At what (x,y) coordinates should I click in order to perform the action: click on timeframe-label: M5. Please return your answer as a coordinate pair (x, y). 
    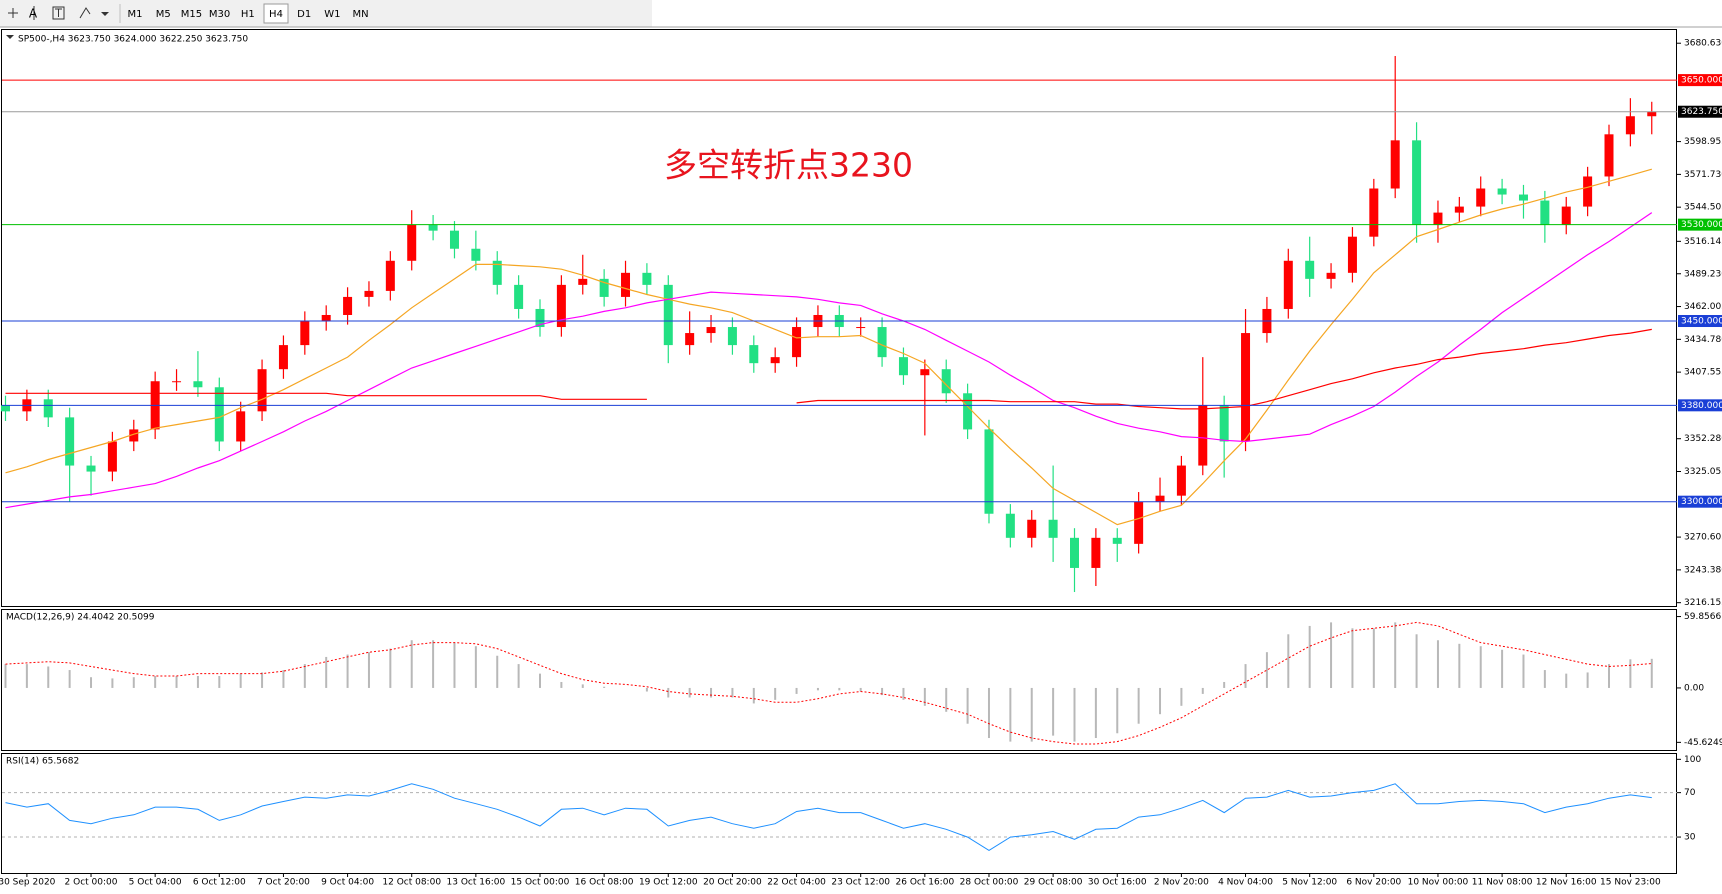
    Looking at the image, I should click on (163, 14).